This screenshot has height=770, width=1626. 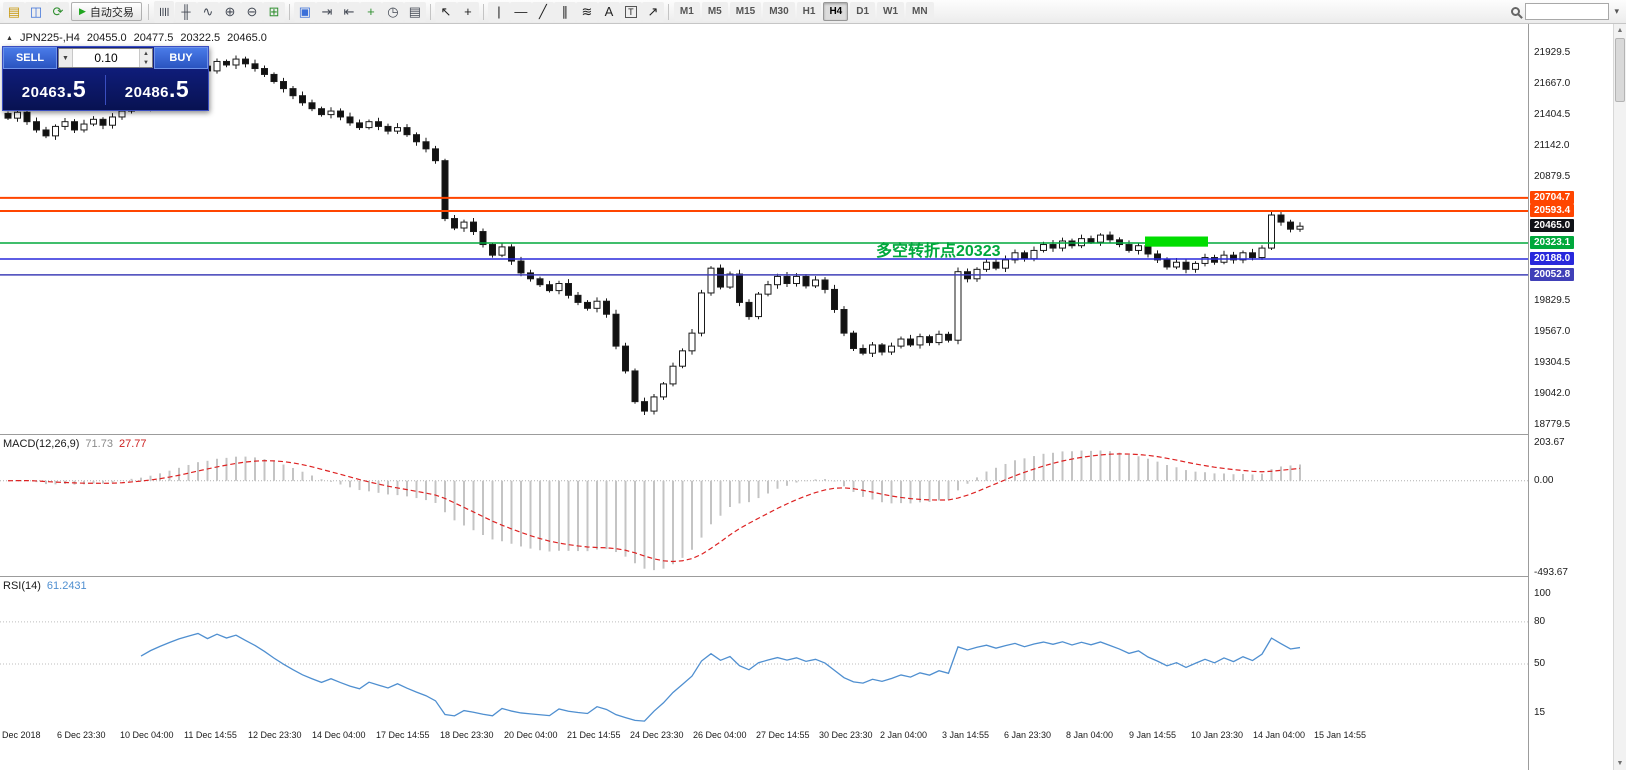 I want to click on crosshair-icon: +, so click(x=467, y=11).